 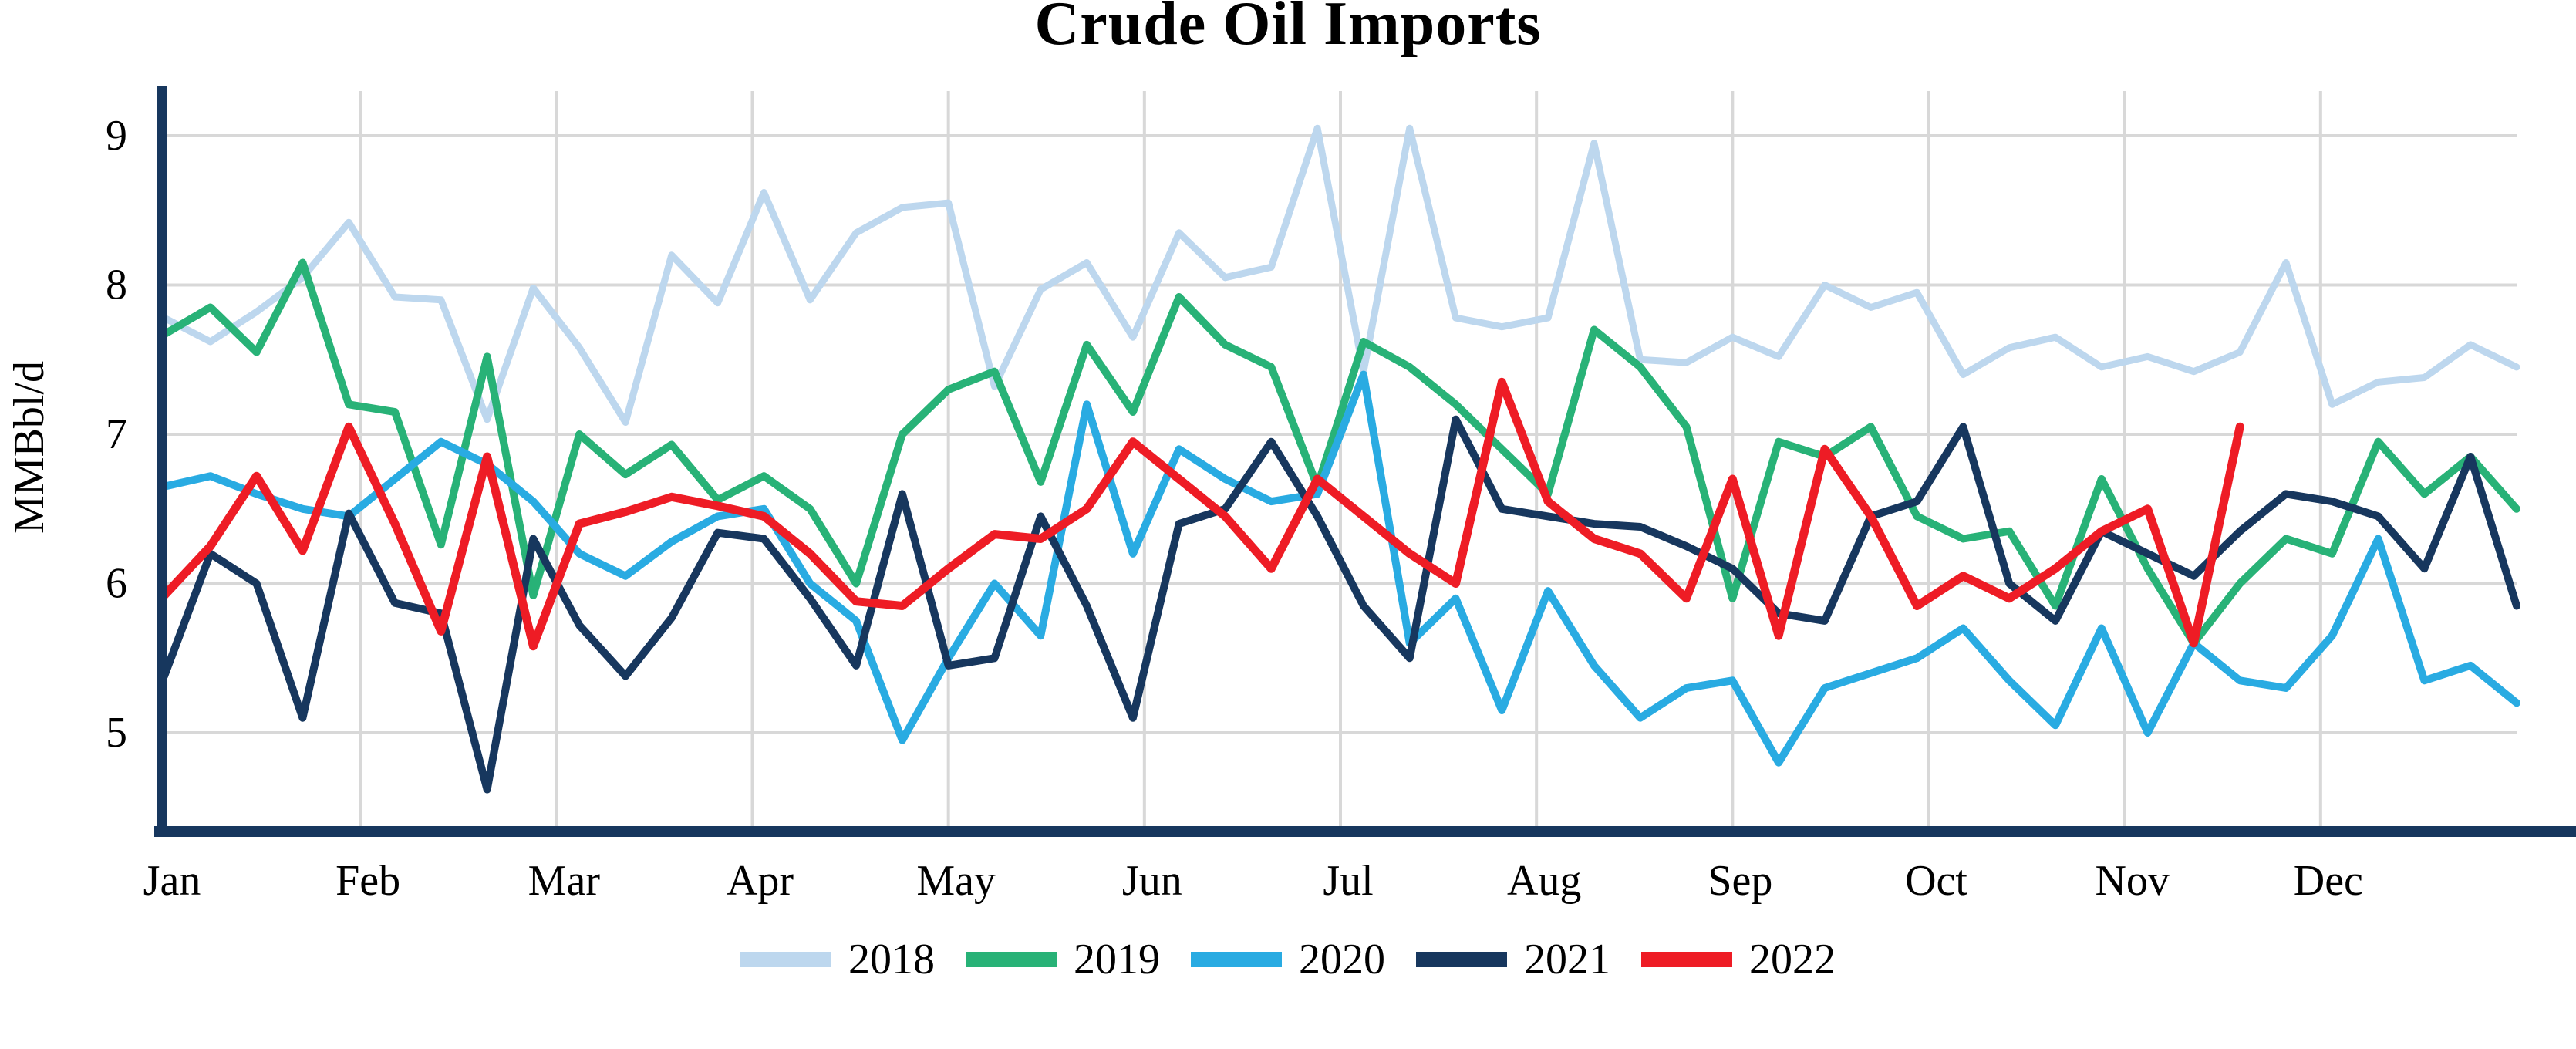 What do you see at coordinates (1936, 881) in the screenshot?
I see `x-tick-label-Oct: Oct` at bounding box center [1936, 881].